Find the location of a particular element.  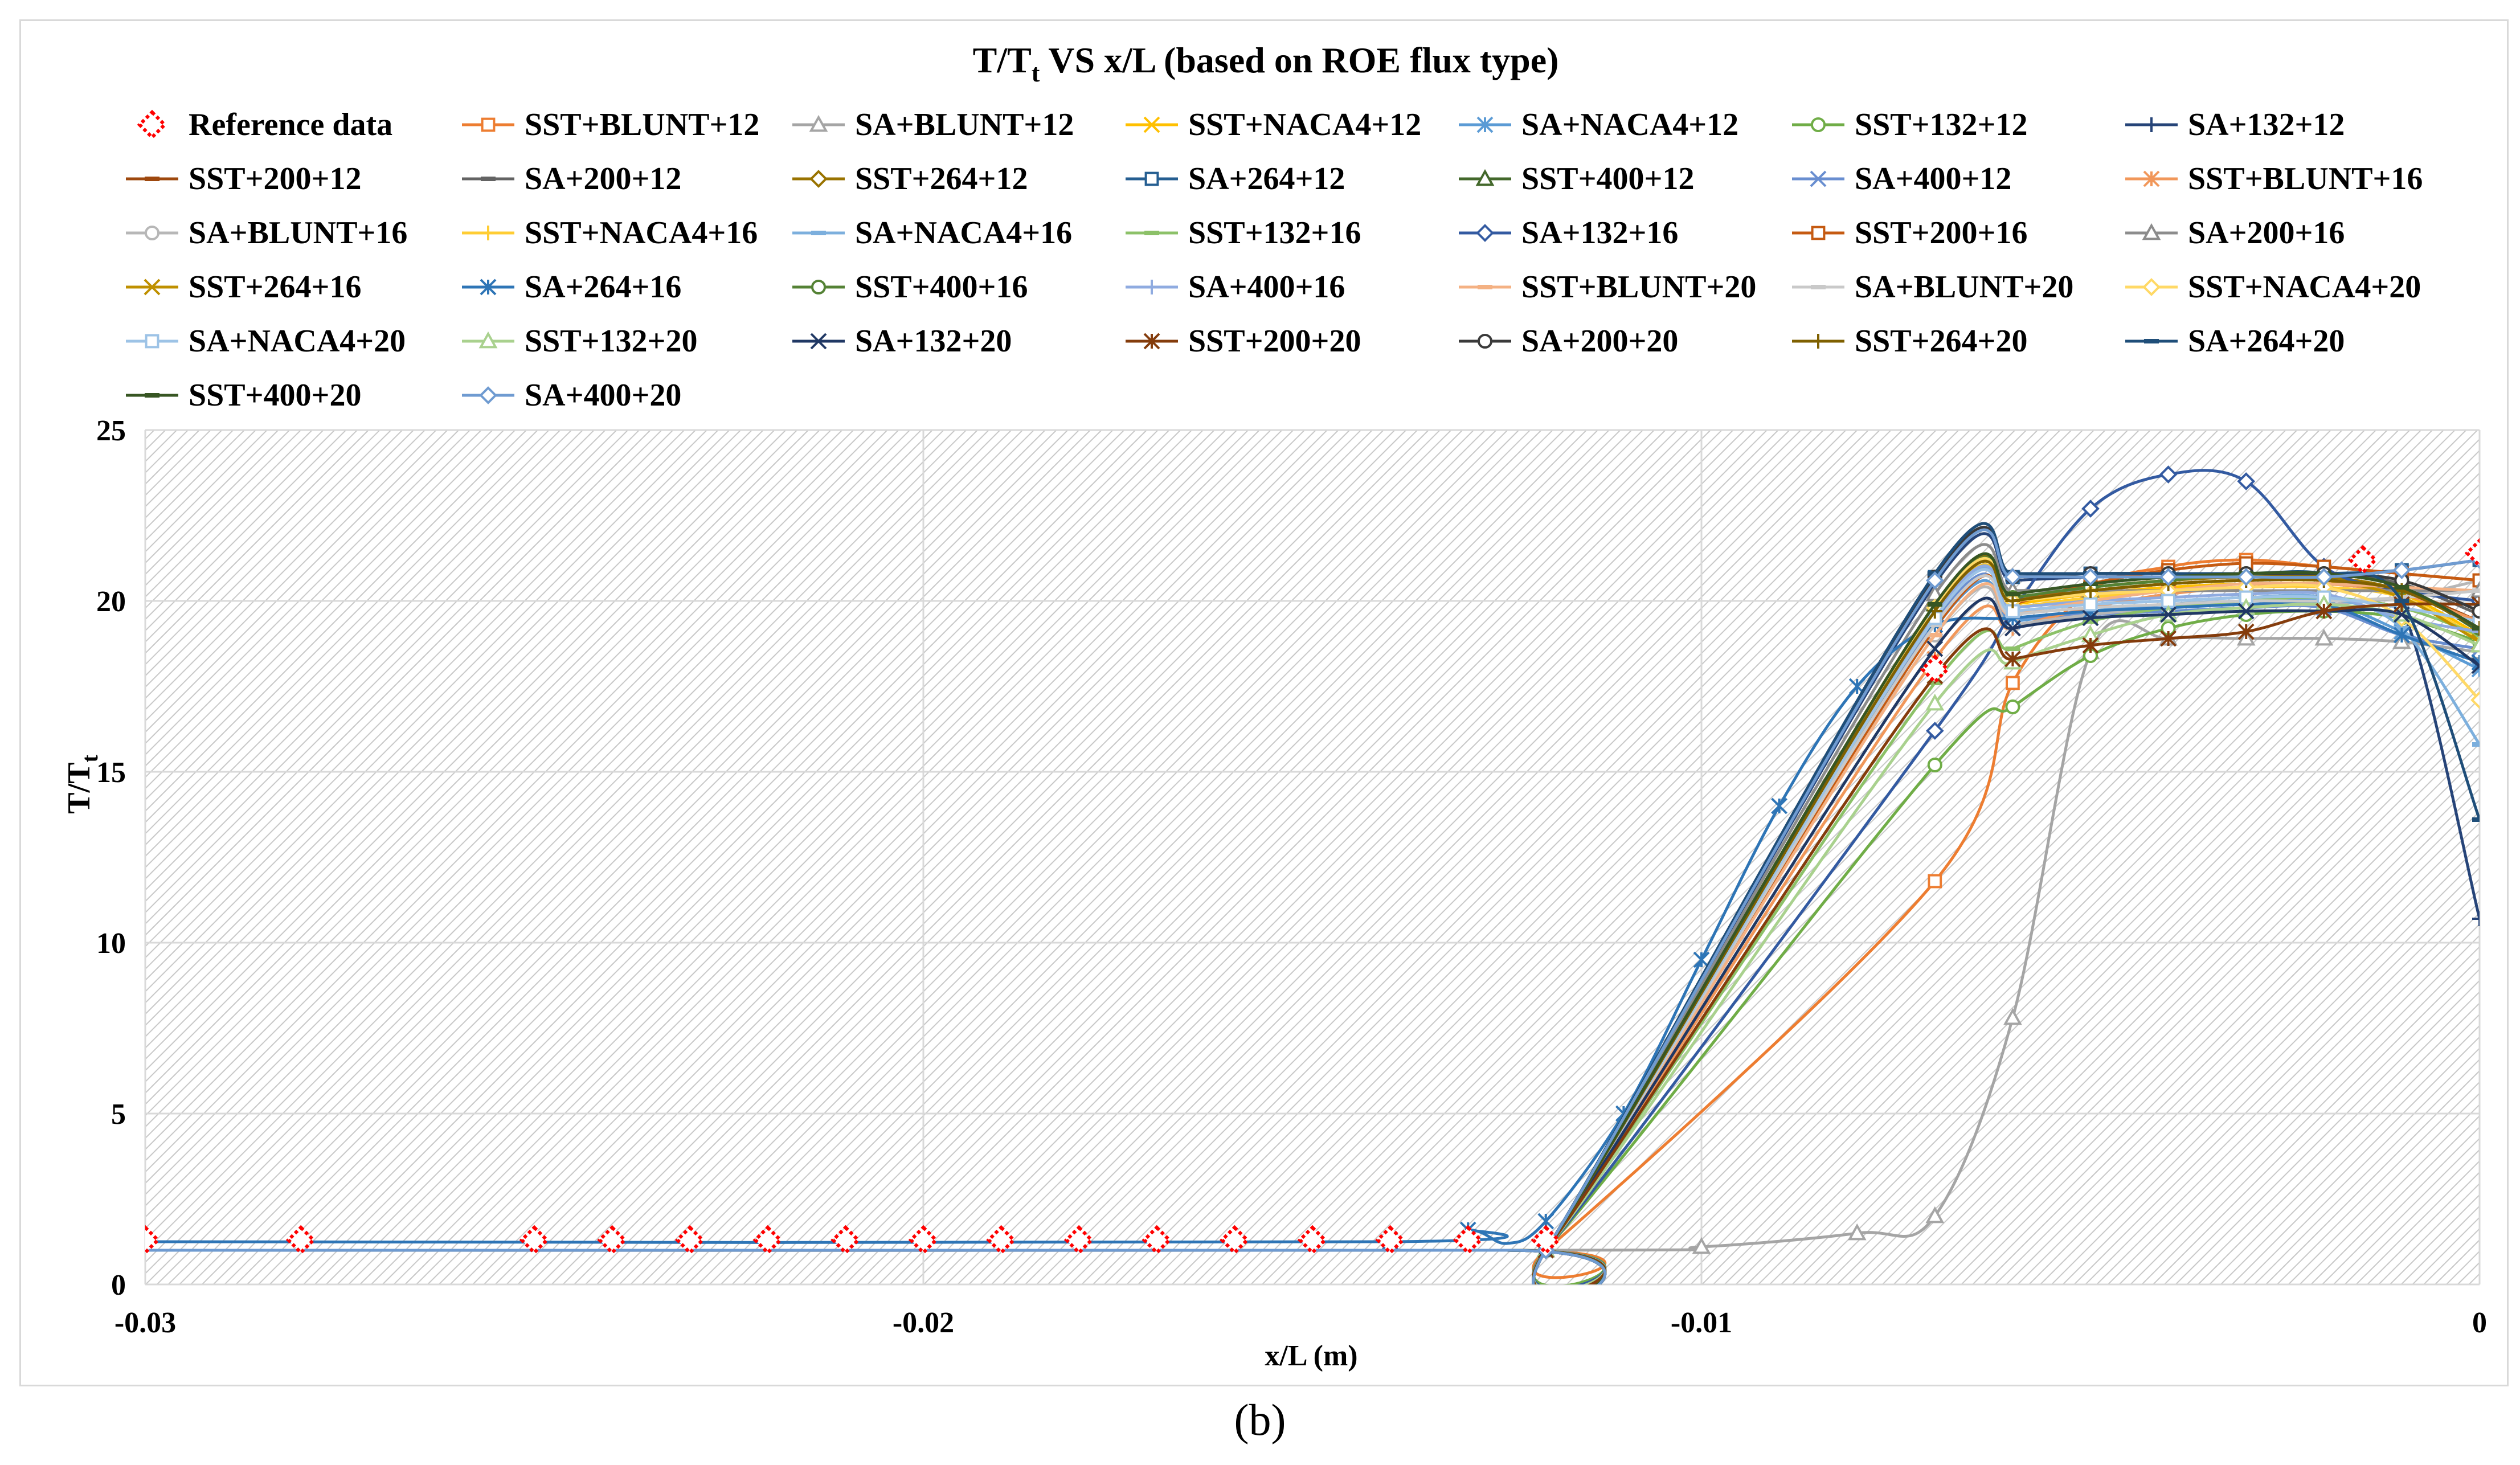

legend-item-sst-200-20: SST+200+20 is located at coordinates (1243, 341).